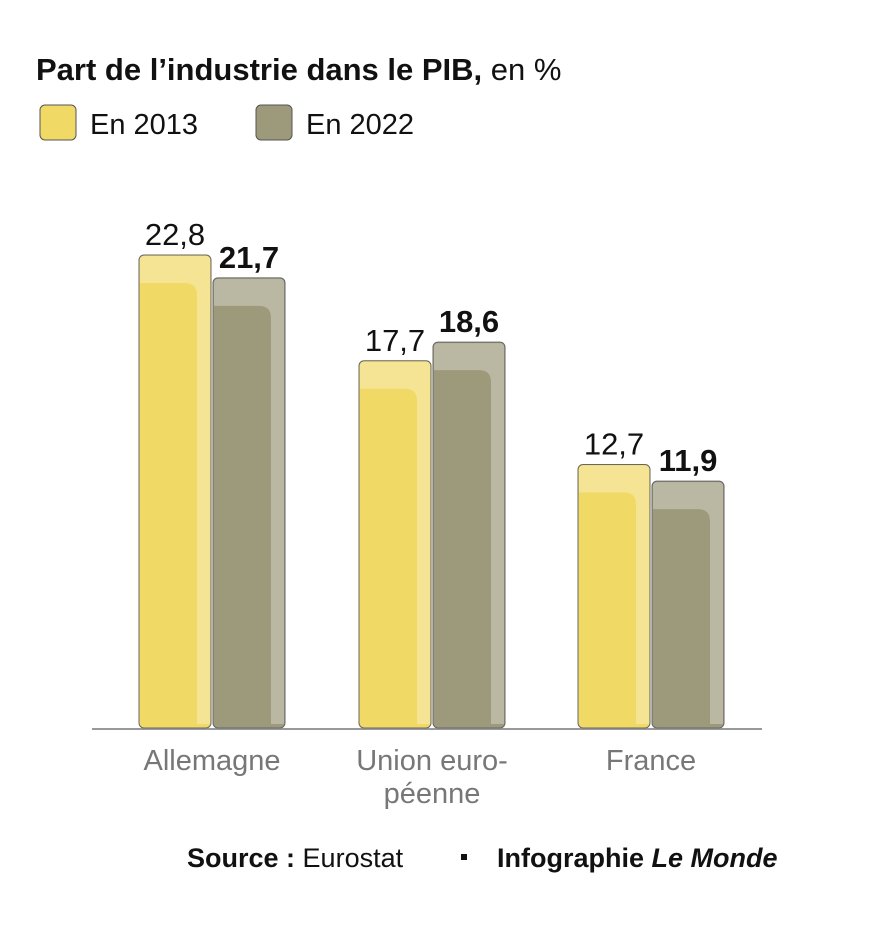  What do you see at coordinates (469, 321) in the screenshot?
I see `value-label: 18,6` at bounding box center [469, 321].